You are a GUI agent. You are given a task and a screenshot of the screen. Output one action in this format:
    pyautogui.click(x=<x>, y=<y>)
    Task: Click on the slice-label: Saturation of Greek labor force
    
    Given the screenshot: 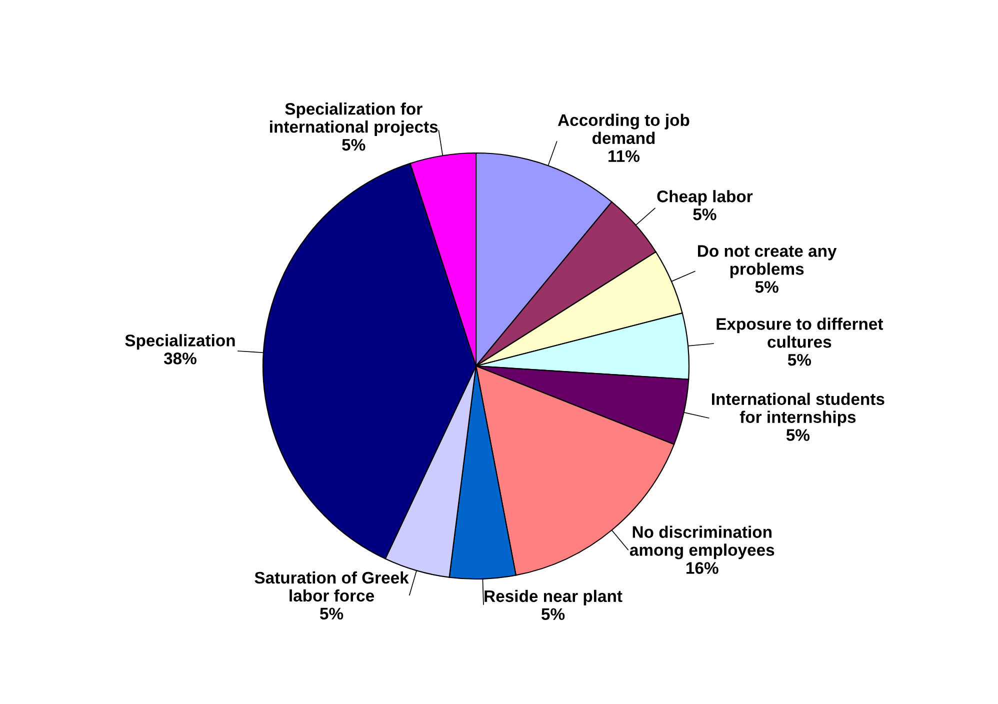 What is the action you would take?
    pyautogui.click(x=331, y=586)
    